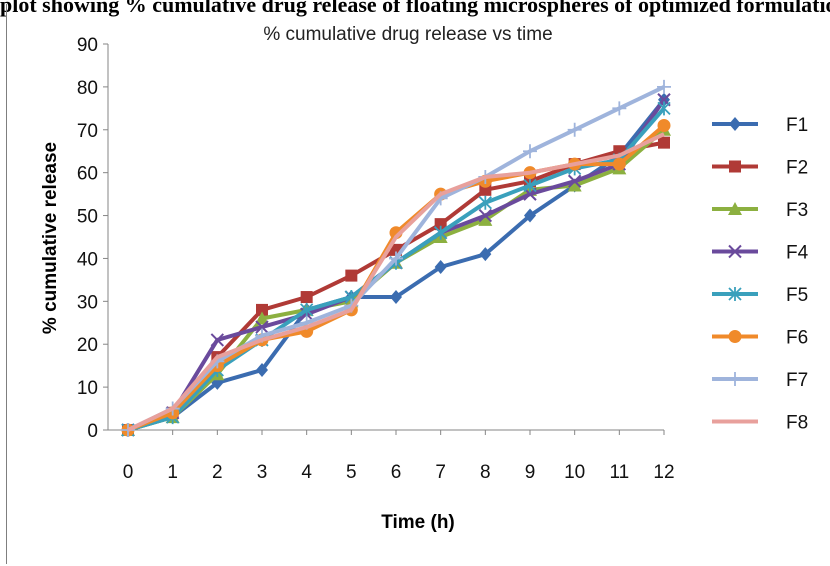 The height and width of the screenshot is (566, 830). I want to click on legend-label: F4, so click(797, 253).